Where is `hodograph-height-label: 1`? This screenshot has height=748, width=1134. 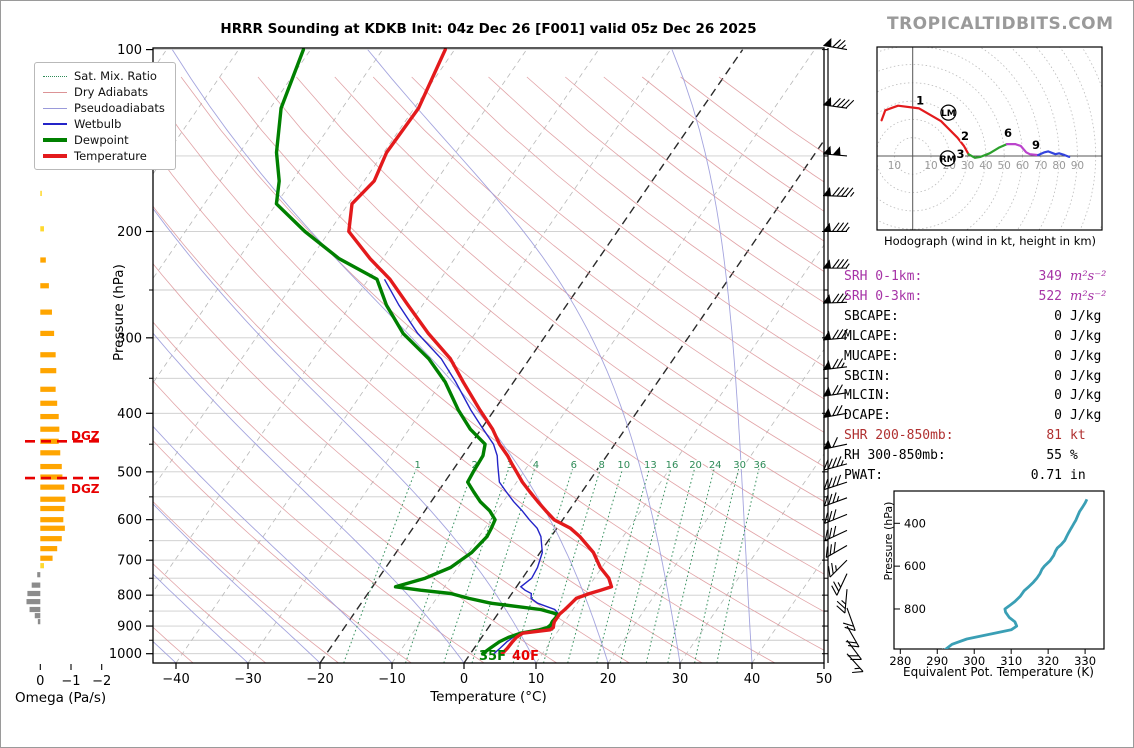 hodograph-height-label: 1 is located at coordinates (920, 100).